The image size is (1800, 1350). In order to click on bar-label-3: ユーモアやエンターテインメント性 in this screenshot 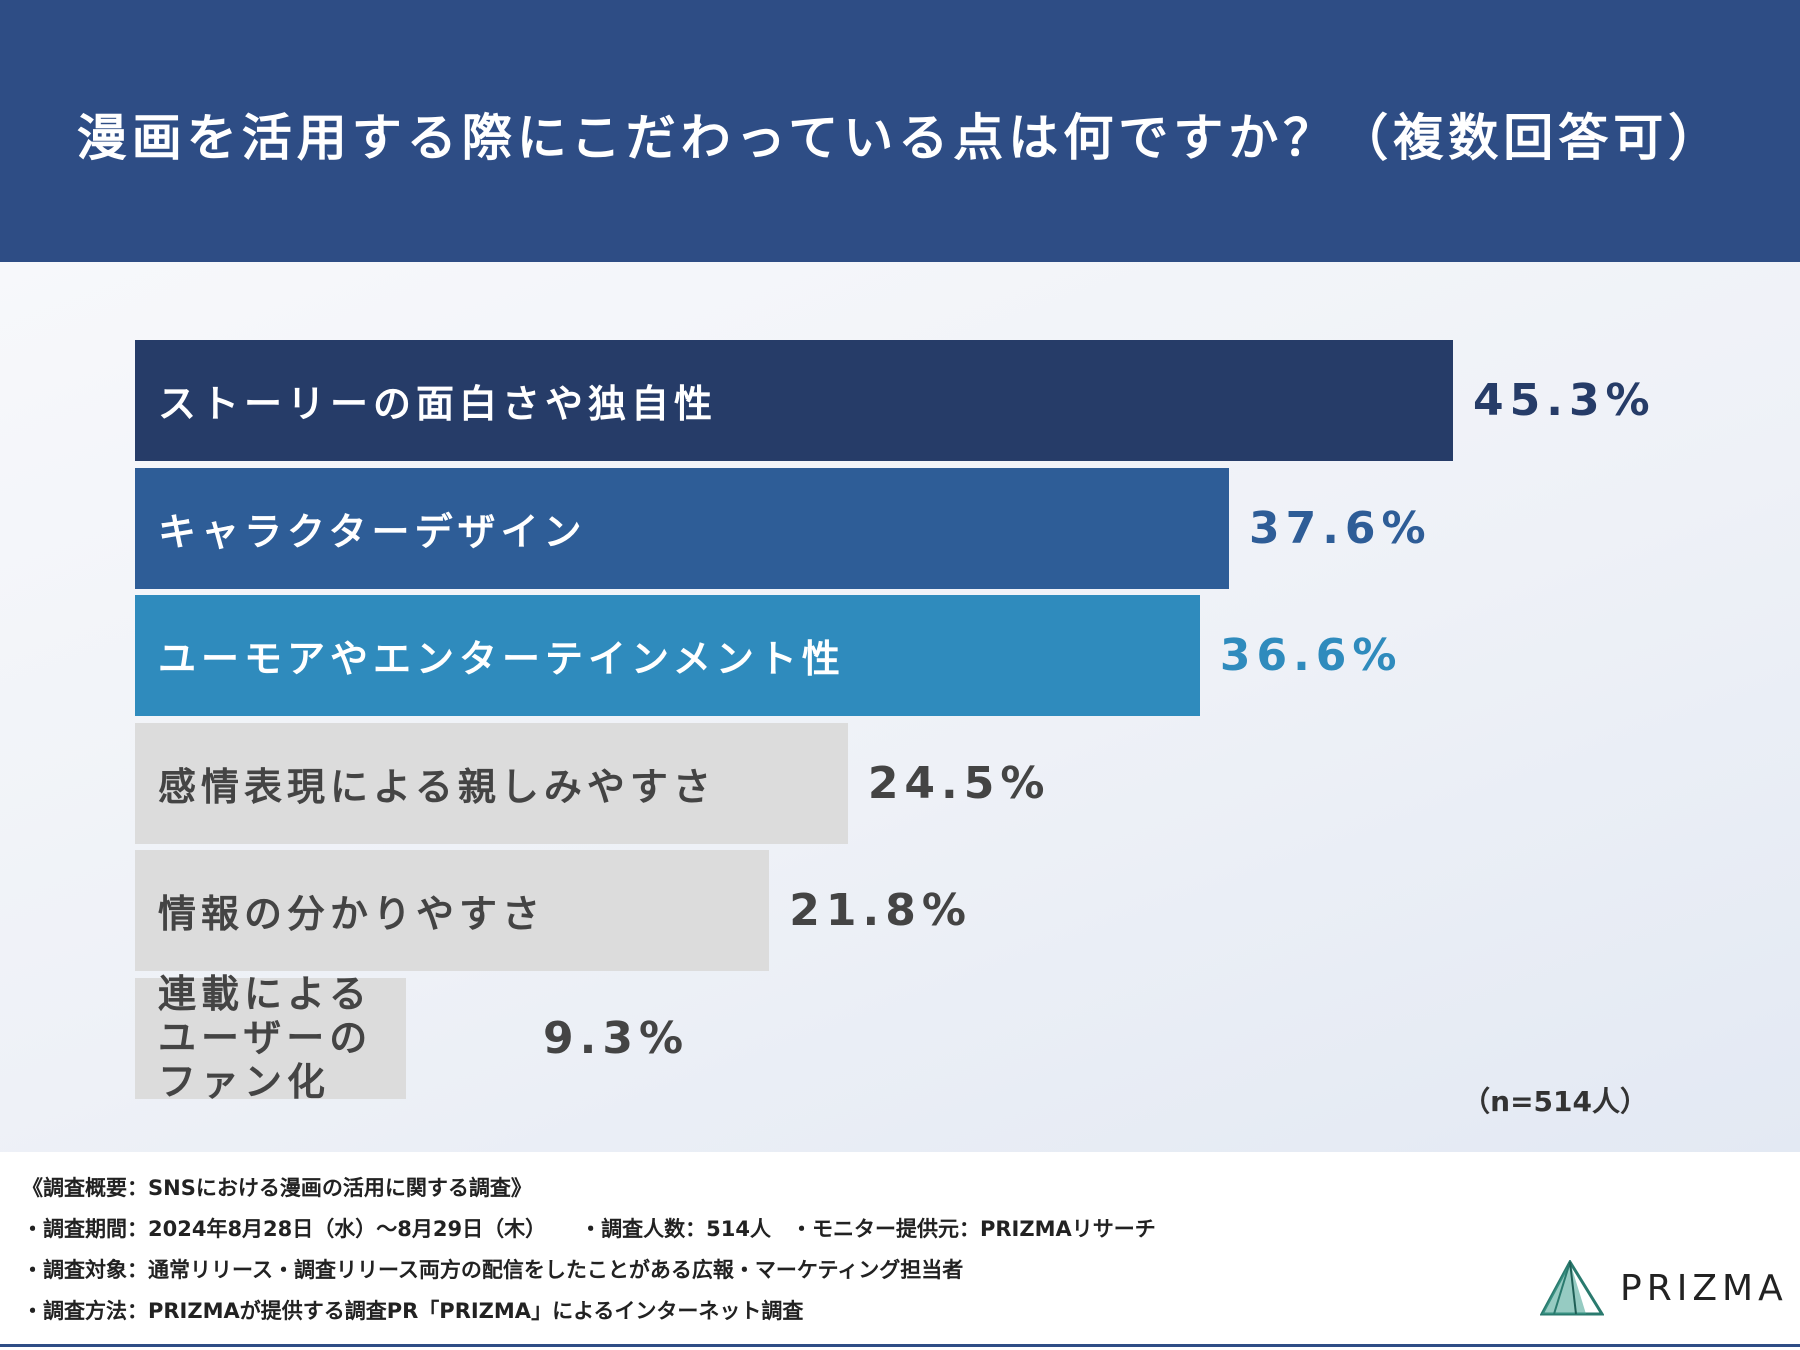, I will do `click(501, 659)`.